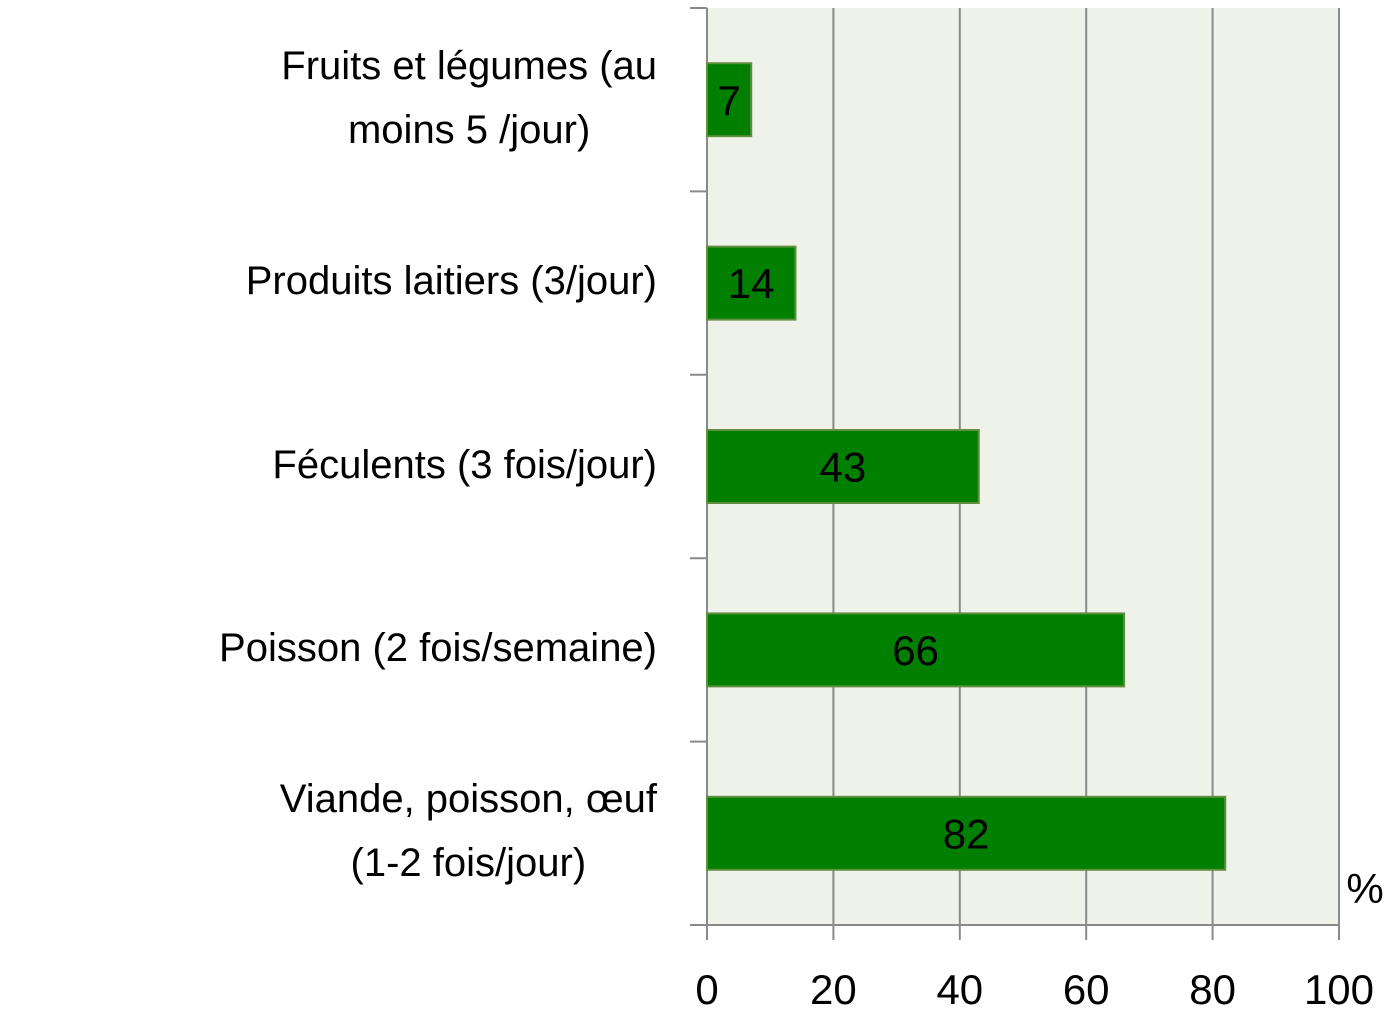 Image resolution: width=1400 pixels, height=1013 pixels. What do you see at coordinates (1339, 989) in the screenshot?
I see `x-tick-label: 100` at bounding box center [1339, 989].